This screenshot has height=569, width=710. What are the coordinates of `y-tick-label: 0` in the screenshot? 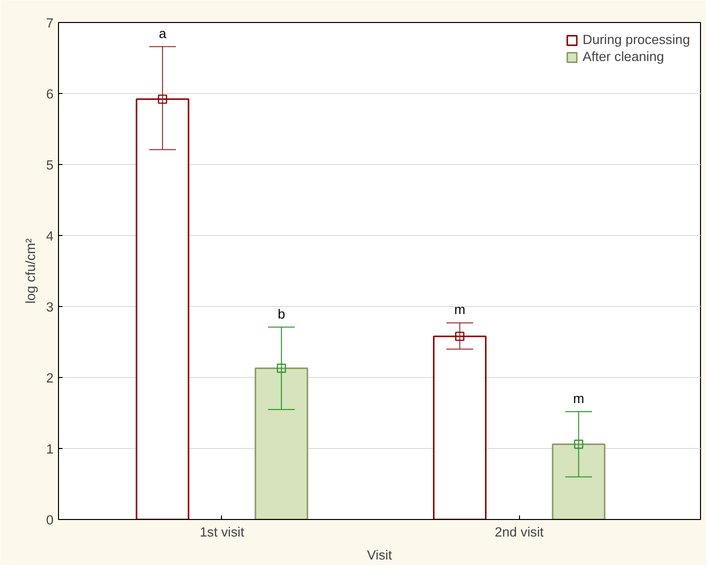 It's located at (50, 520).